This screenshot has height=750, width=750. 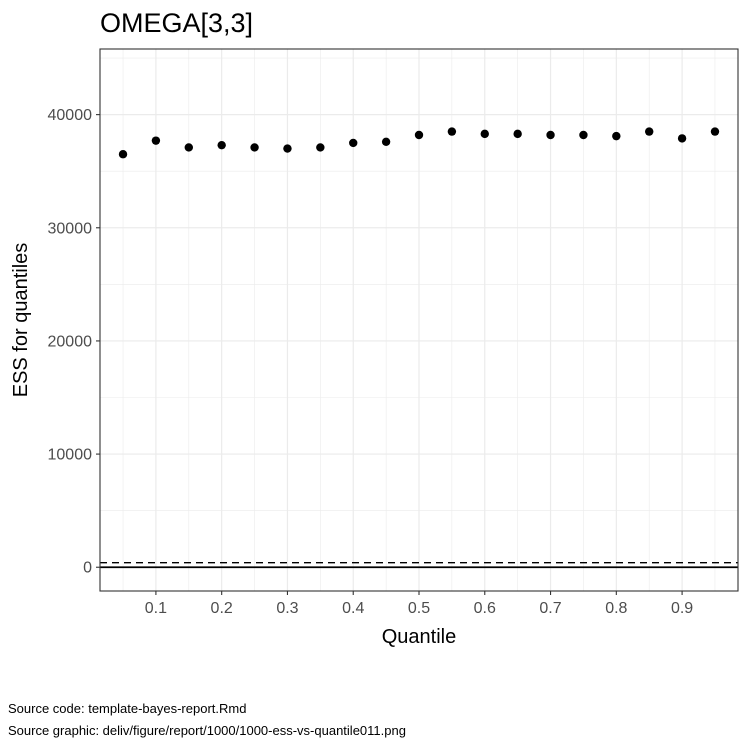 What do you see at coordinates (419, 608) in the screenshot?
I see `x-tick-label: 0.5` at bounding box center [419, 608].